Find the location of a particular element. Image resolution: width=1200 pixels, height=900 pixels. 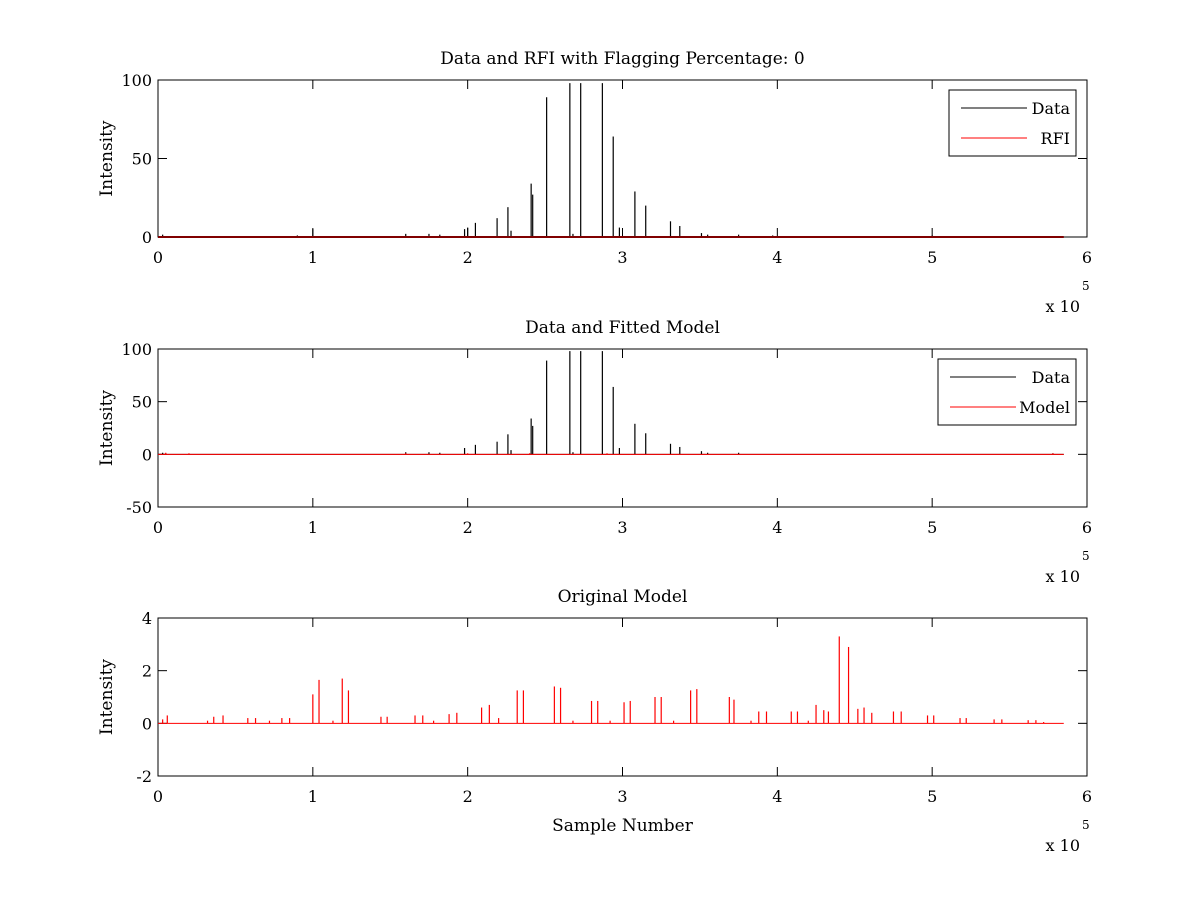

legend: Data Model is located at coordinates (1007, 392).